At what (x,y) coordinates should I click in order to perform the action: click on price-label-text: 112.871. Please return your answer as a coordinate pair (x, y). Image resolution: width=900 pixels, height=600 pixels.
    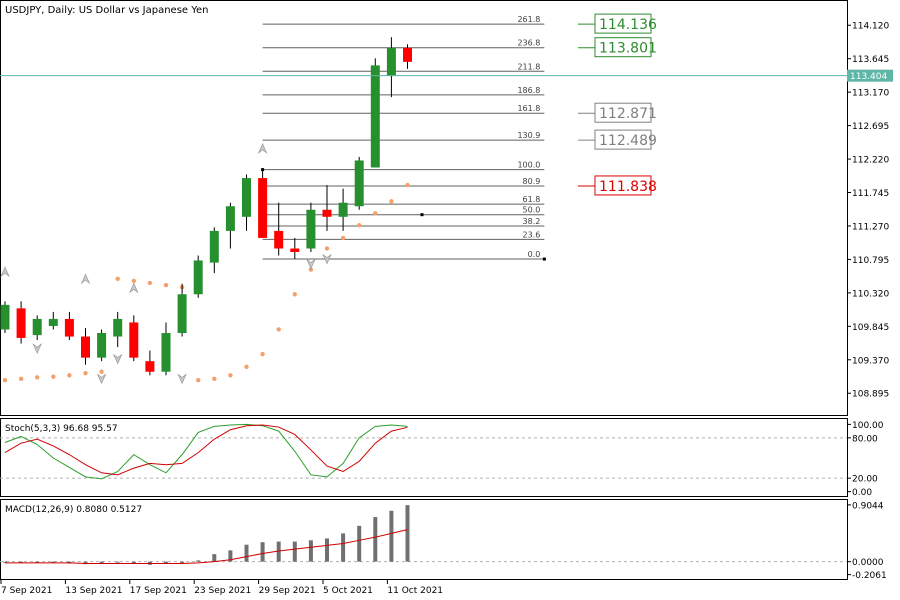
    Looking at the image, I should click on (628, 114).